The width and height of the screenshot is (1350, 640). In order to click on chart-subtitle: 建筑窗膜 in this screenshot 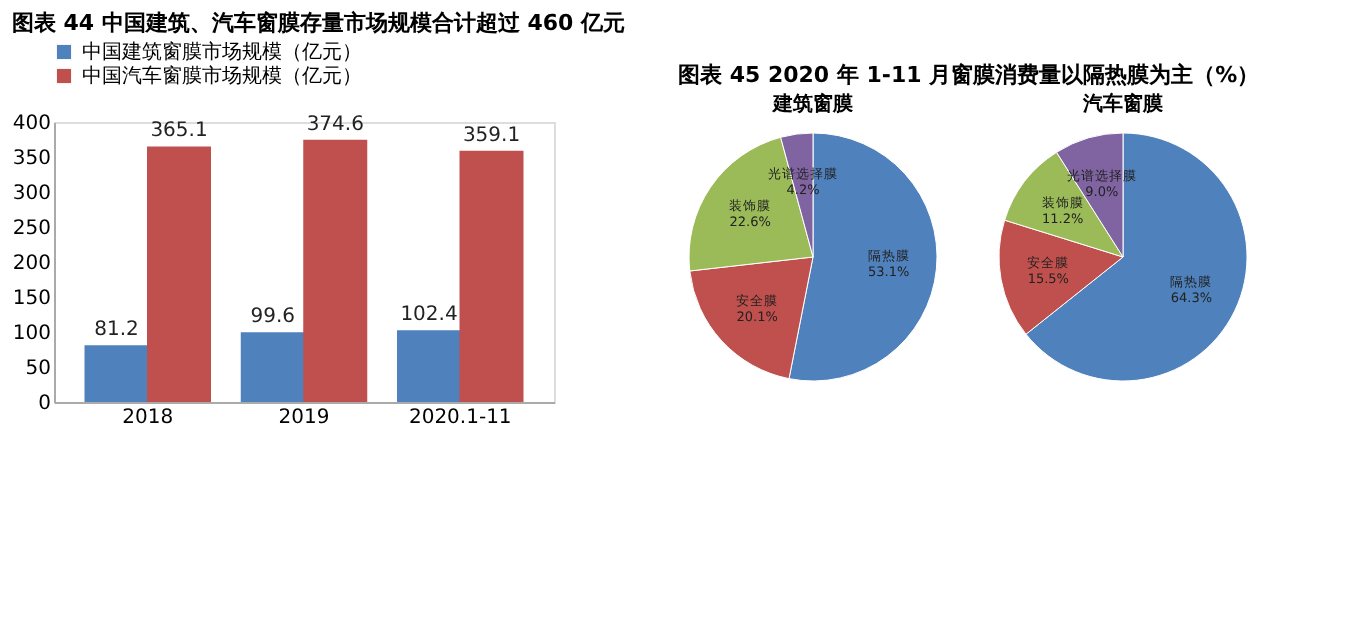, I will do `click(813, 104)`.